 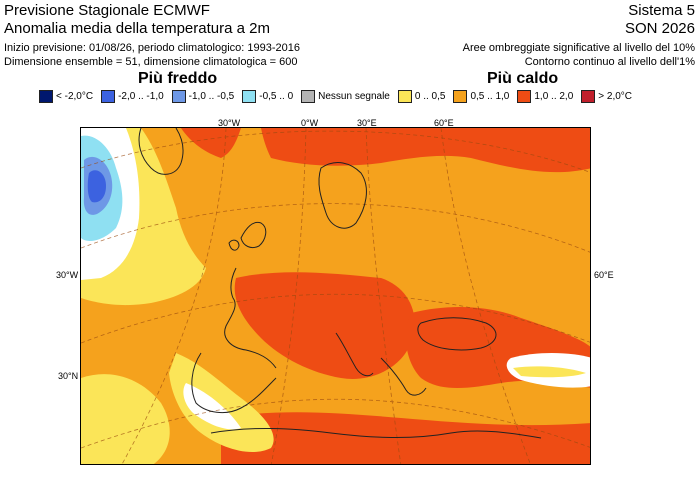 I want to click on legend-label: < -2,0°C, so click(x=75, y=96).